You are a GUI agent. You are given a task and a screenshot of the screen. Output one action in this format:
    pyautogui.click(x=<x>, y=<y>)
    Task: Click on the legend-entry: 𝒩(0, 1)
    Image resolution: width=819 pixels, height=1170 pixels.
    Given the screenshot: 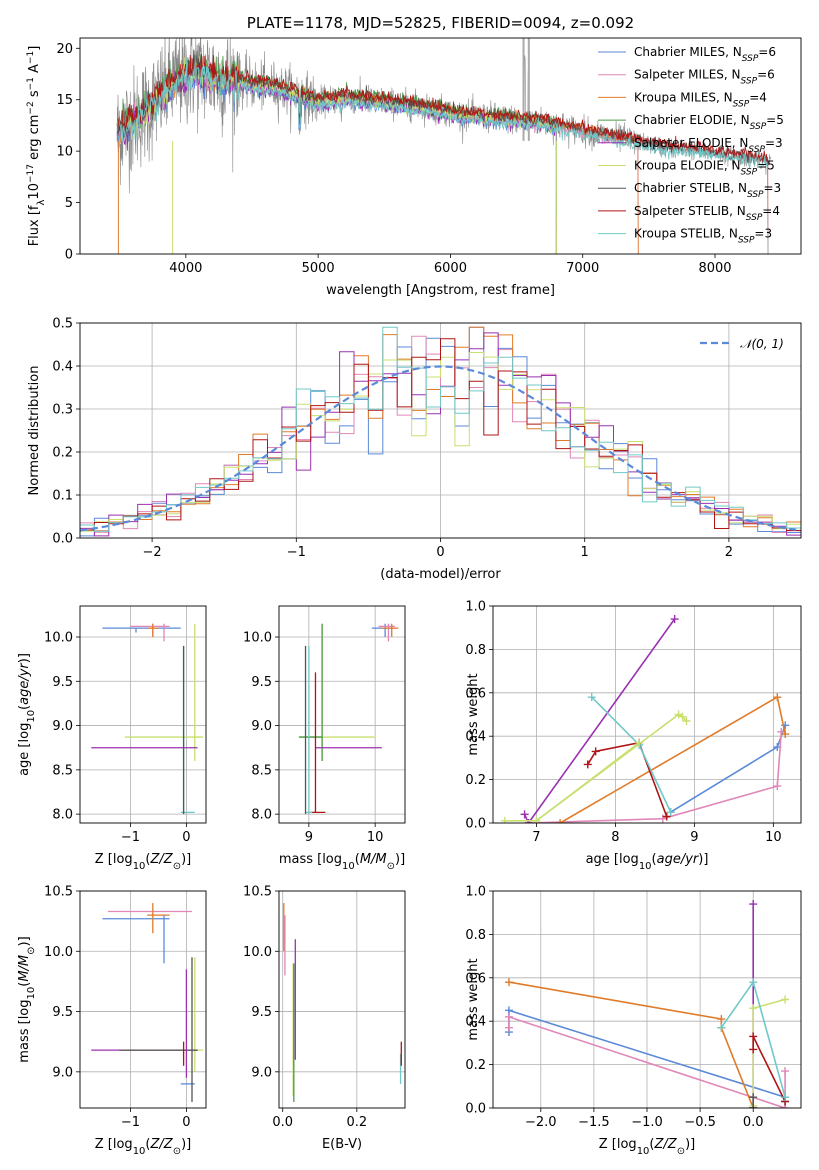 What is the action you would take?
    pyautogui.click(x=762, y=344)
    